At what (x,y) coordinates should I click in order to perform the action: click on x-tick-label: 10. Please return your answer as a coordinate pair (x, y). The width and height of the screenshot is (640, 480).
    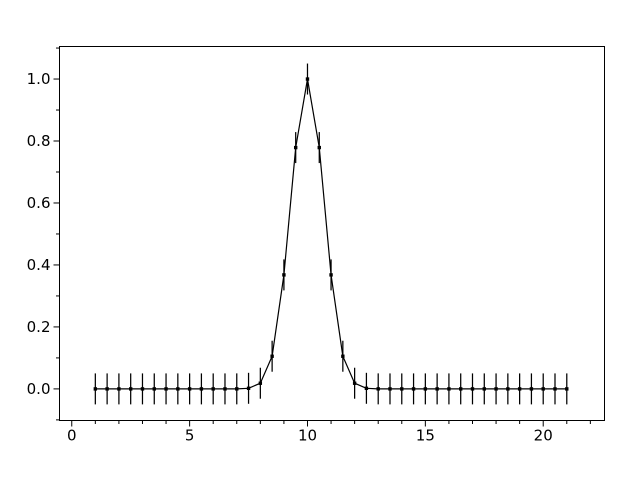
    Looking at the image, I should click on (307, 436).